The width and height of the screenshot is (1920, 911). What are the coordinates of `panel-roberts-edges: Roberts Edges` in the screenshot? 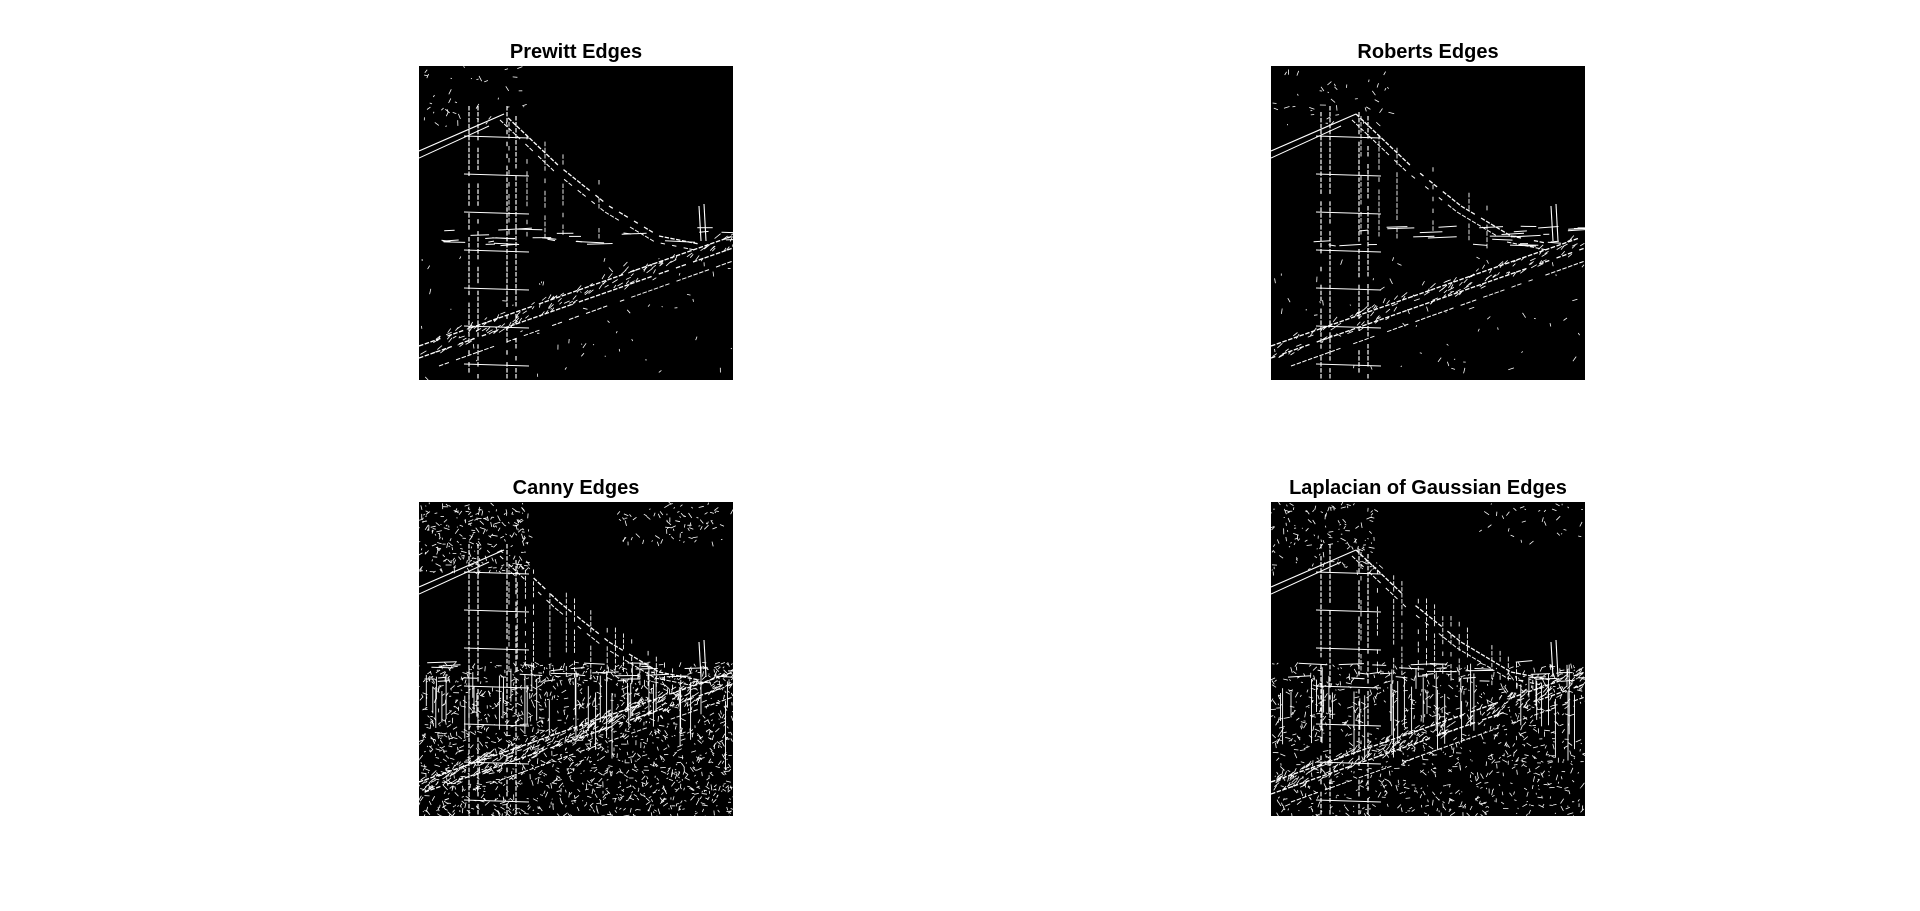 It's located at (1428, 210).